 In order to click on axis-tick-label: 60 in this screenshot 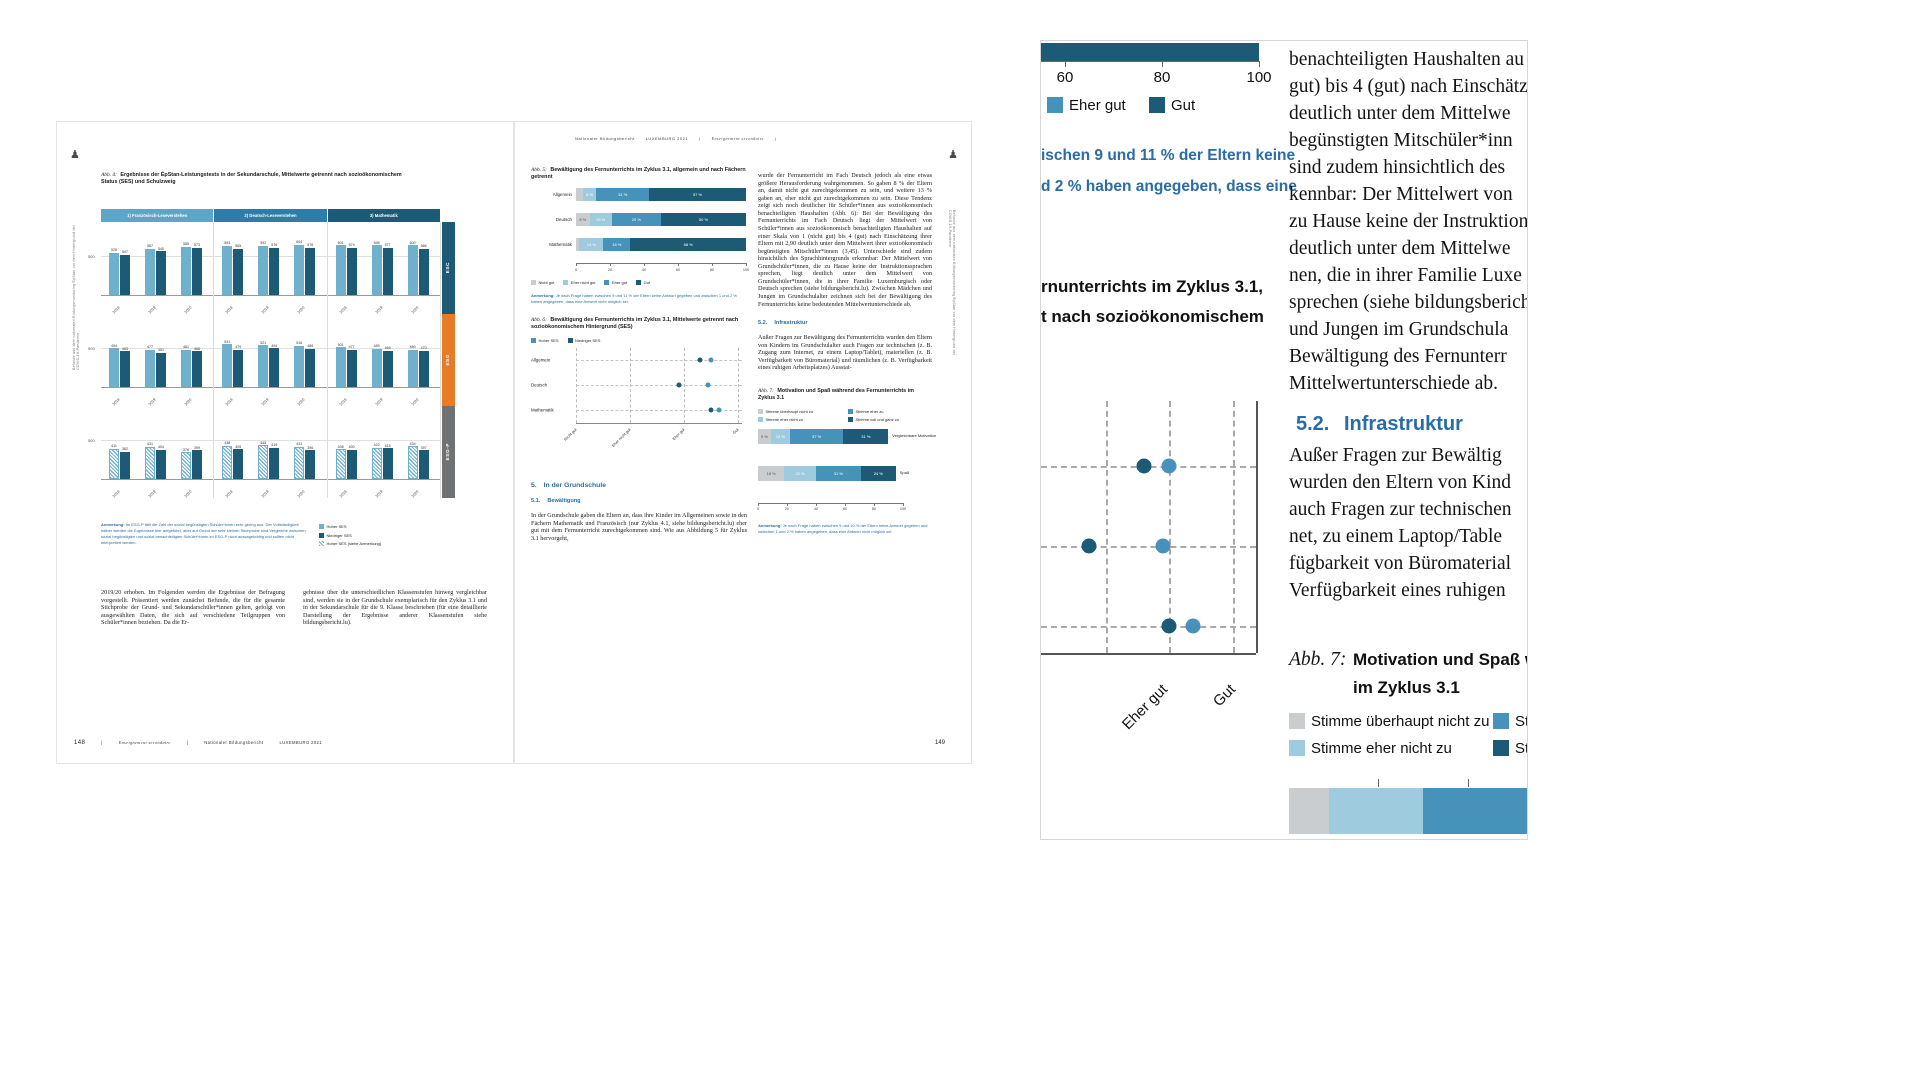, I will do `click(678, 269)`.